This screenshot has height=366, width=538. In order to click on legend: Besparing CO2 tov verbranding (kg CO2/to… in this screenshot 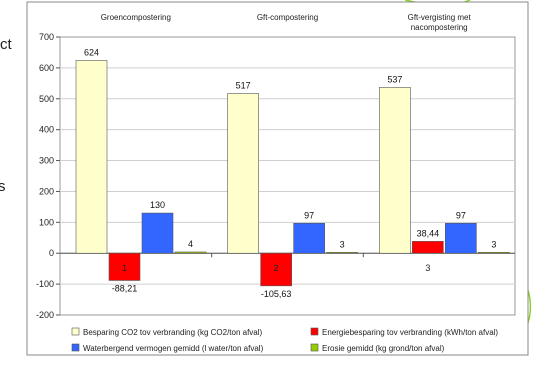, I will do `click(284, 340)`.